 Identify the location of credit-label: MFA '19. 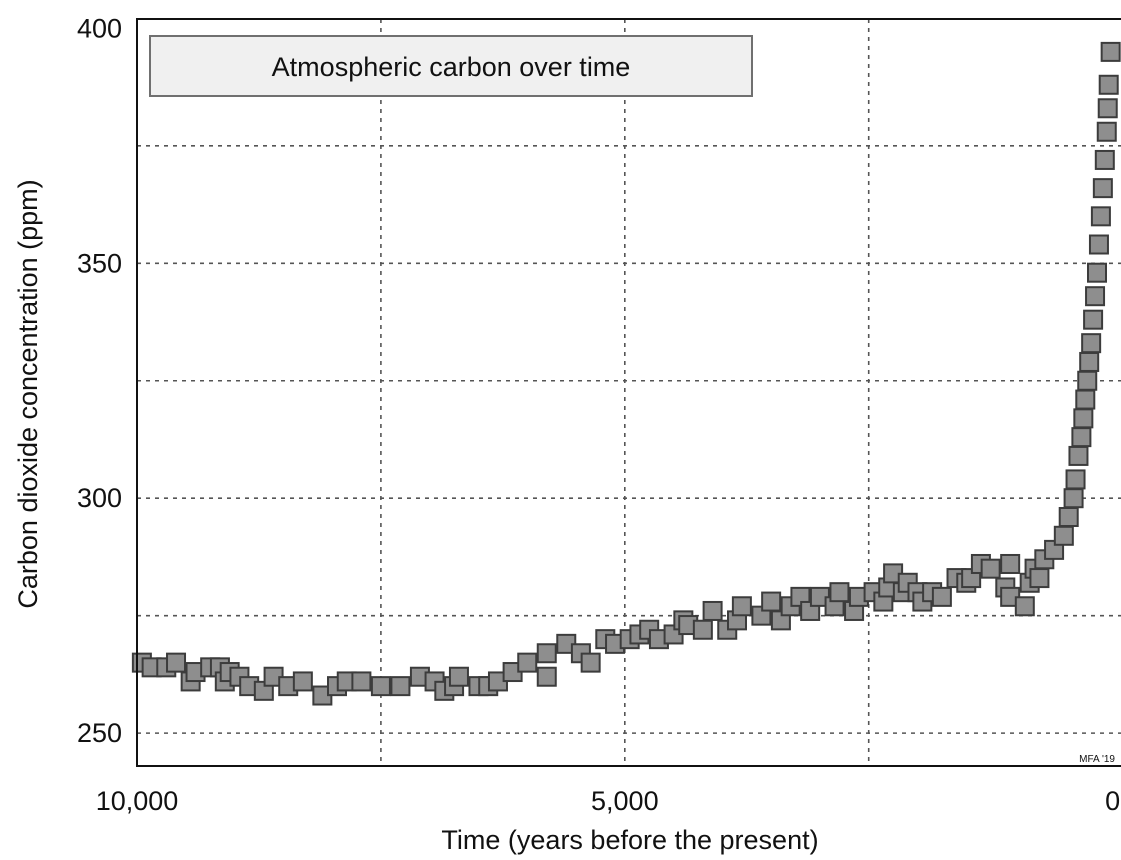
(1097, 759).